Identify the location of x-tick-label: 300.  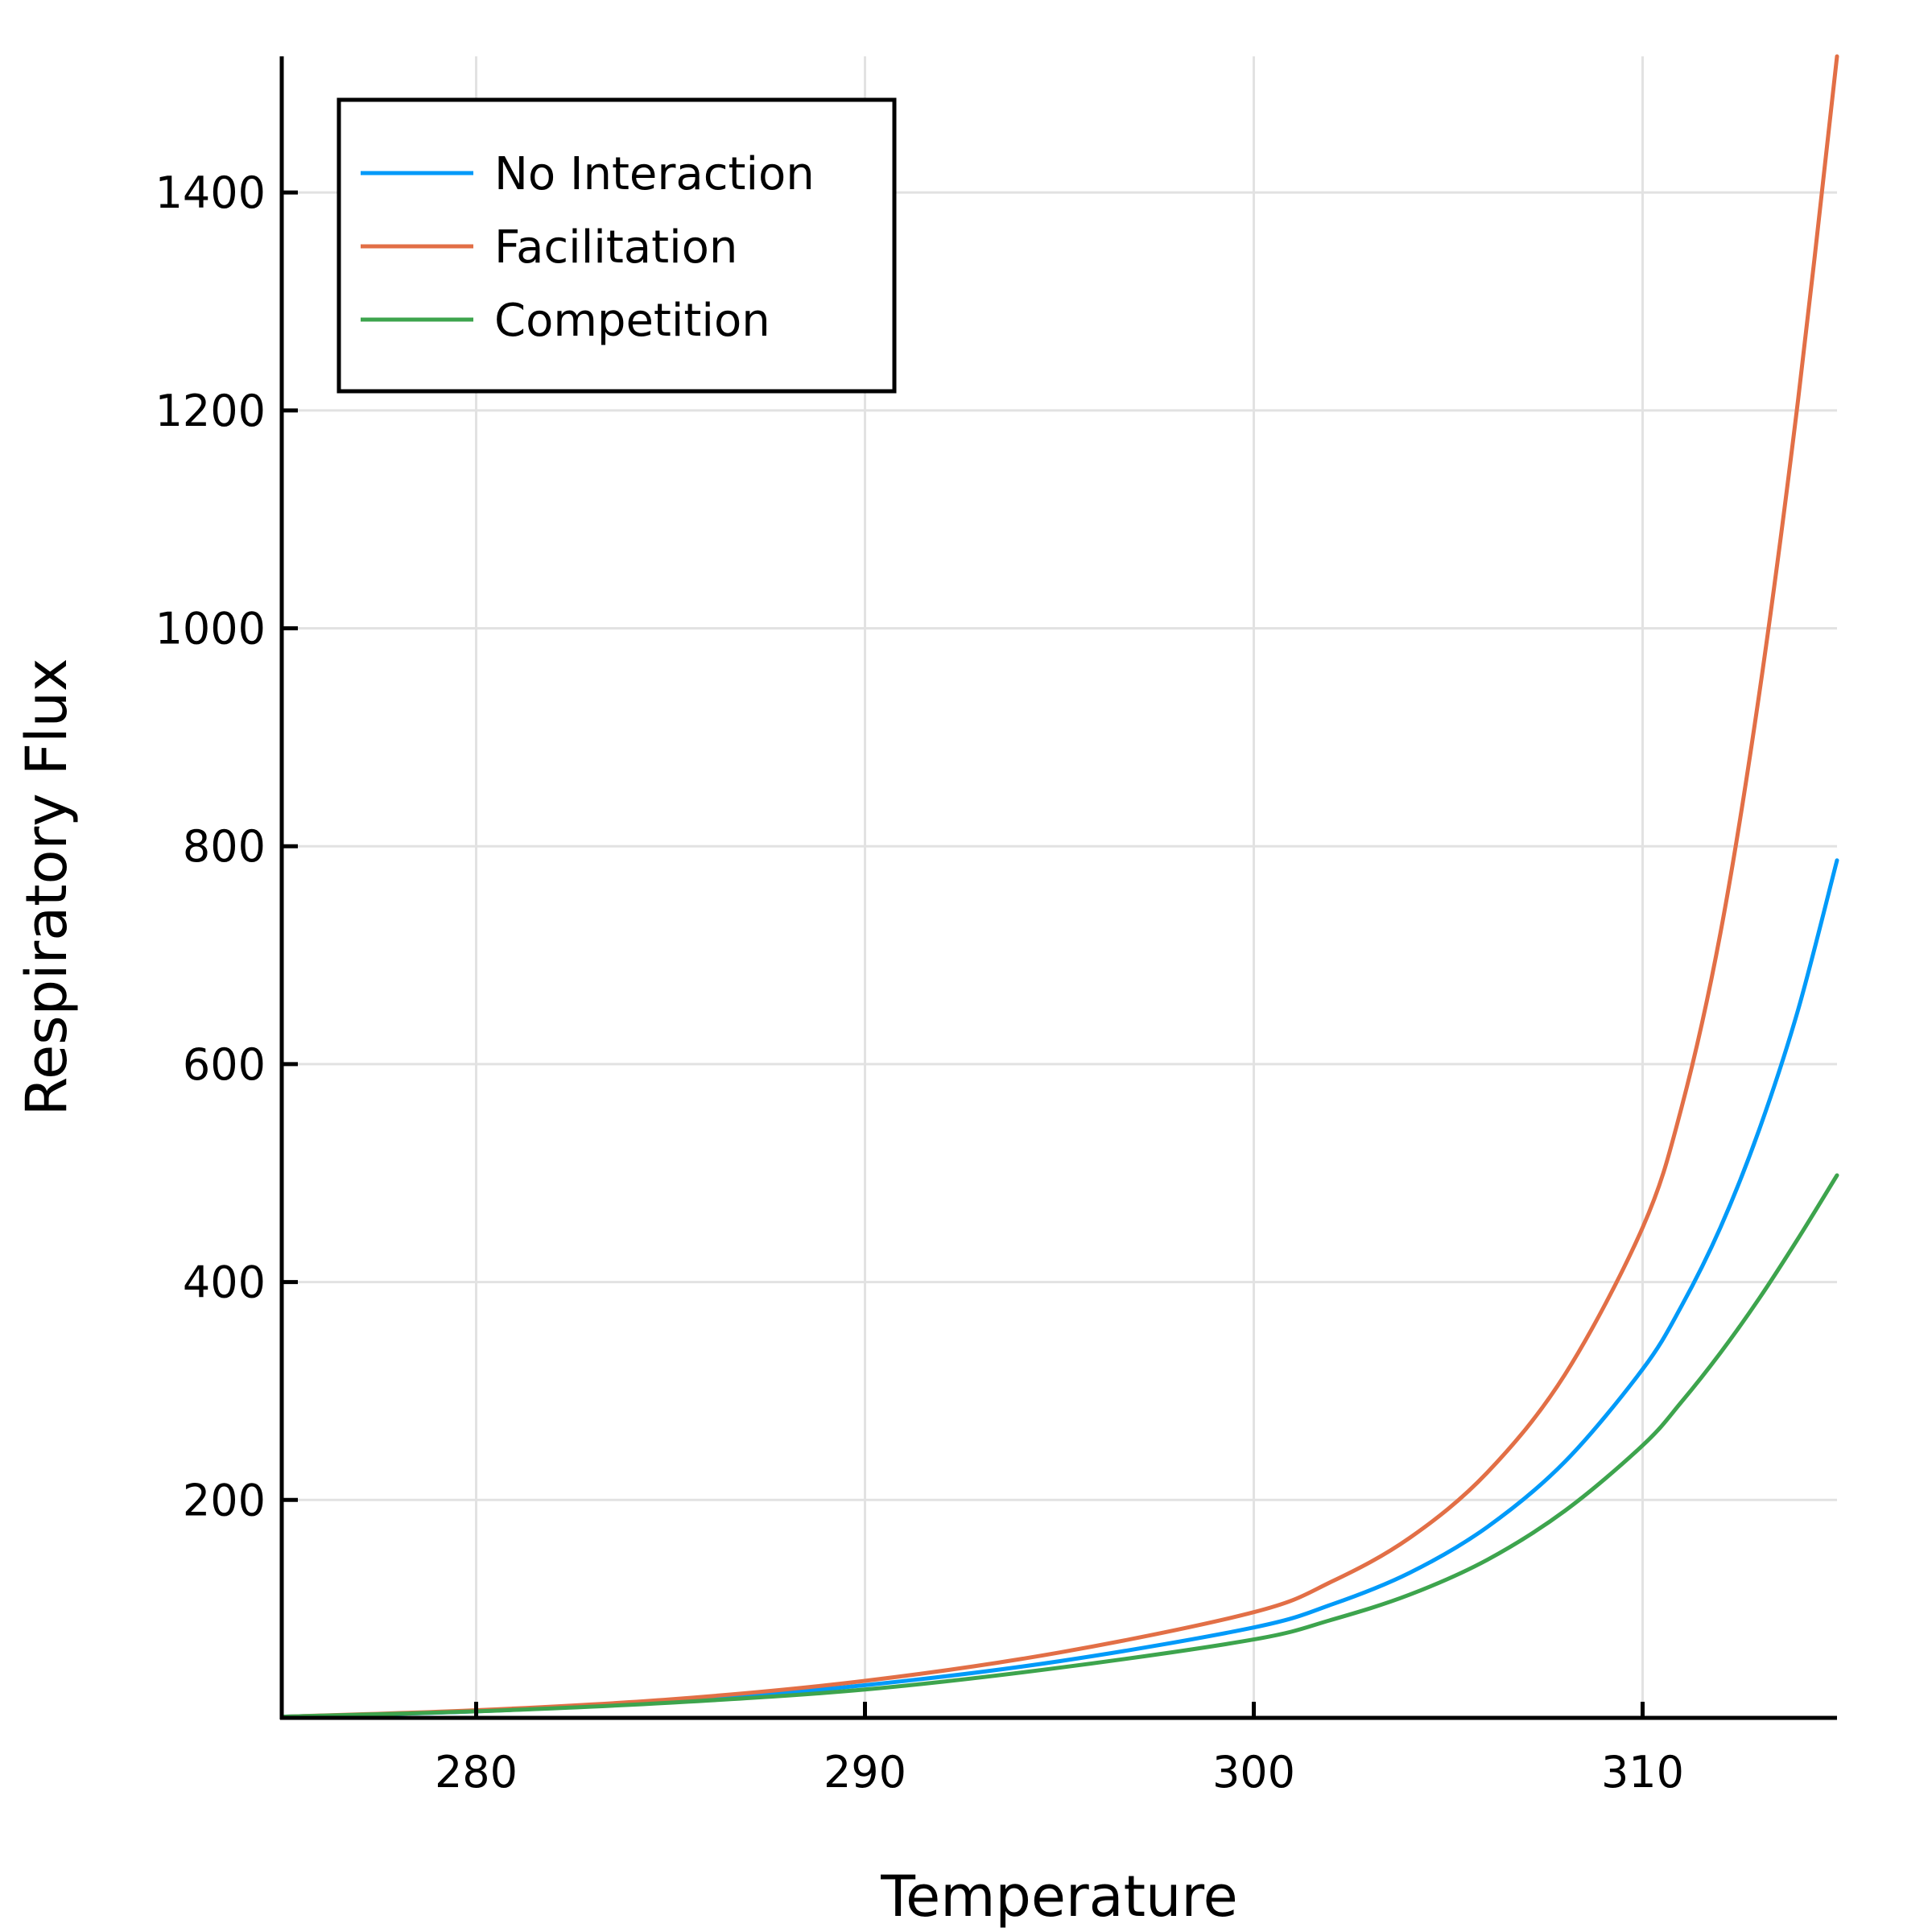
(1253, 1772).